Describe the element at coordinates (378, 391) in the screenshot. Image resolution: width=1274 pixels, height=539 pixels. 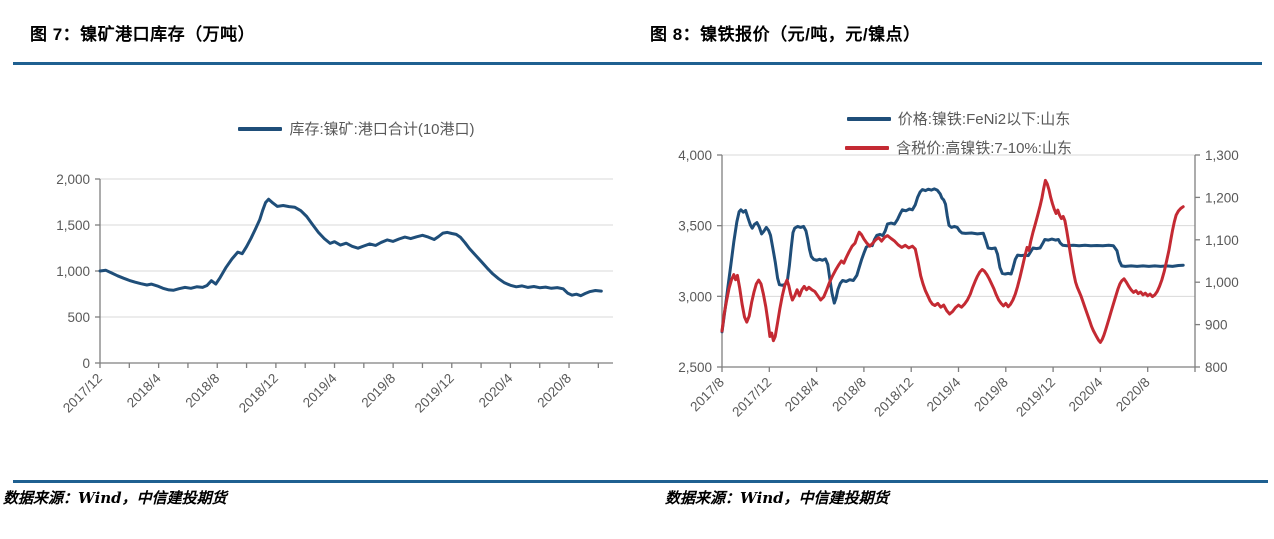
I see `svg-text: 2019/8` at that location.